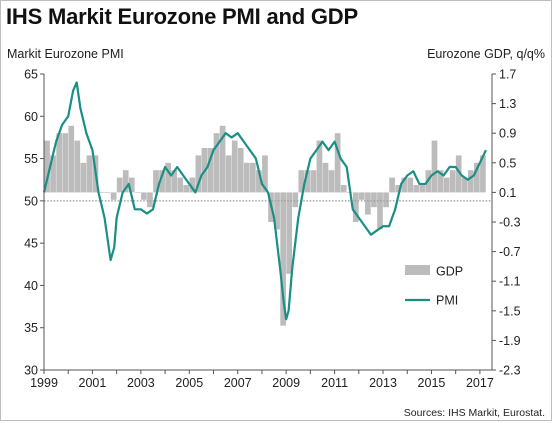  I want to click on left-axis-title: Markit Eurozone PMI, so click(65, 54).